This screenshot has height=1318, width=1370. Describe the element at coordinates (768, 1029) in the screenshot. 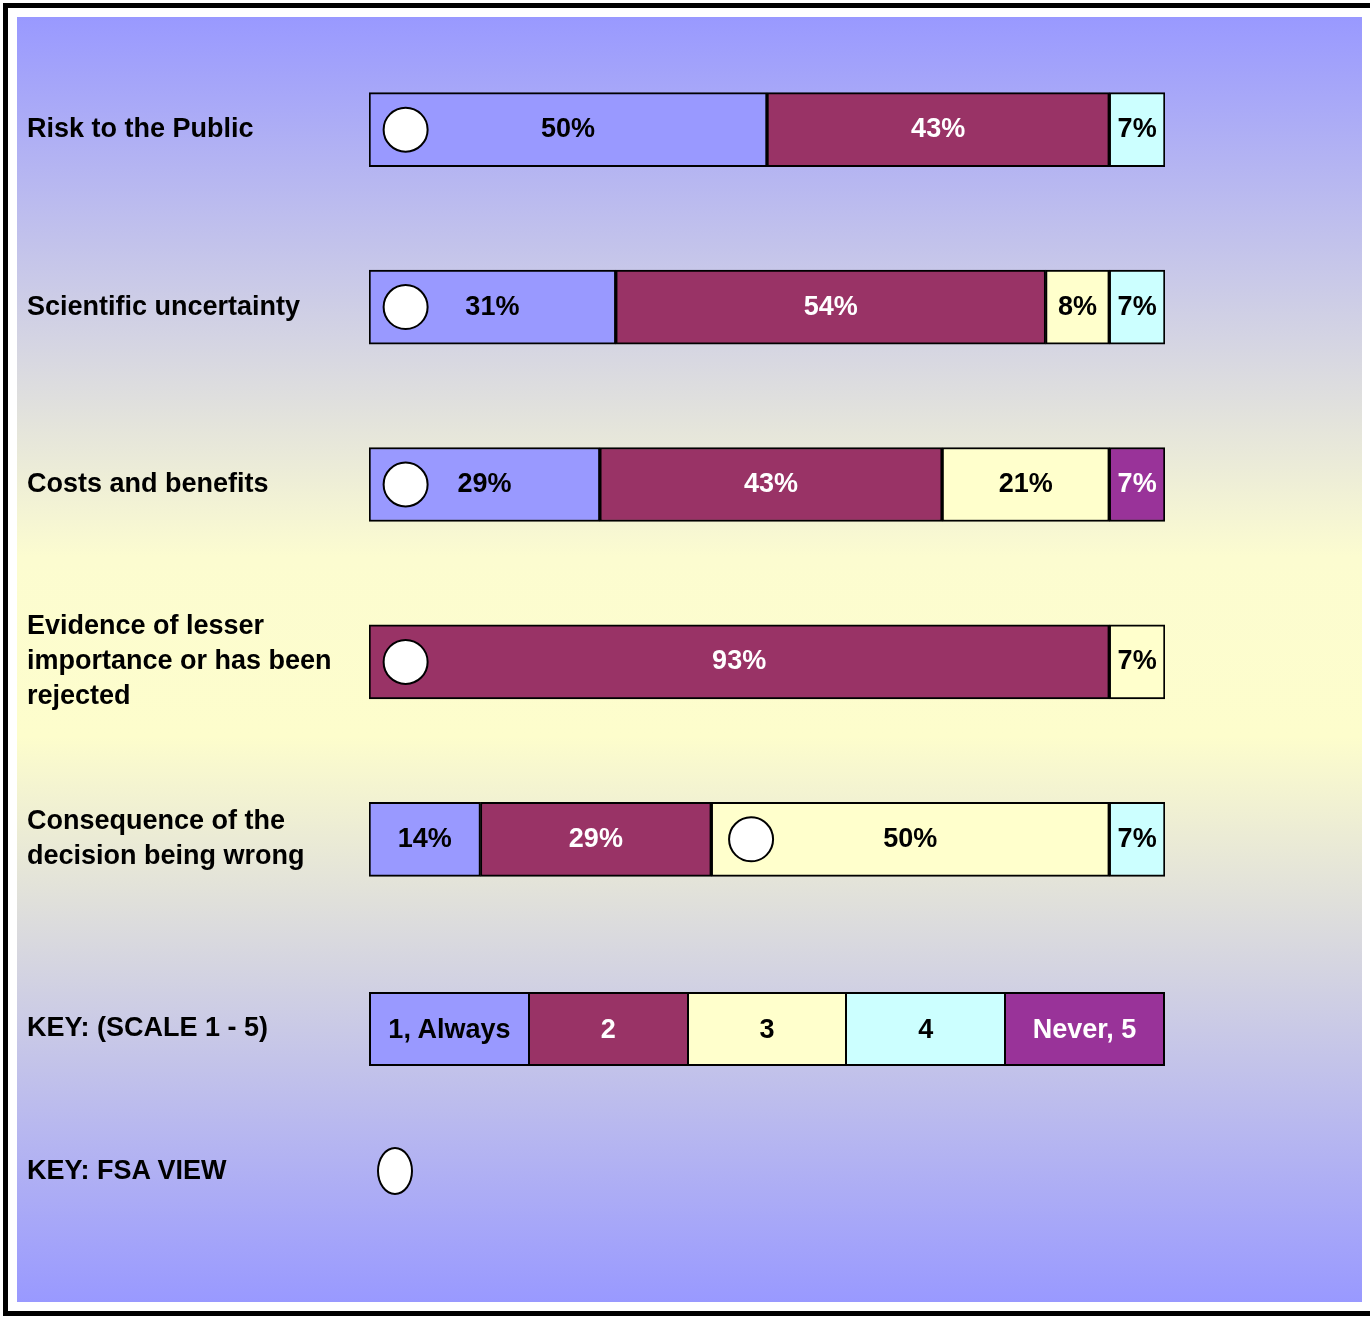

I see `text: 3` at that location.